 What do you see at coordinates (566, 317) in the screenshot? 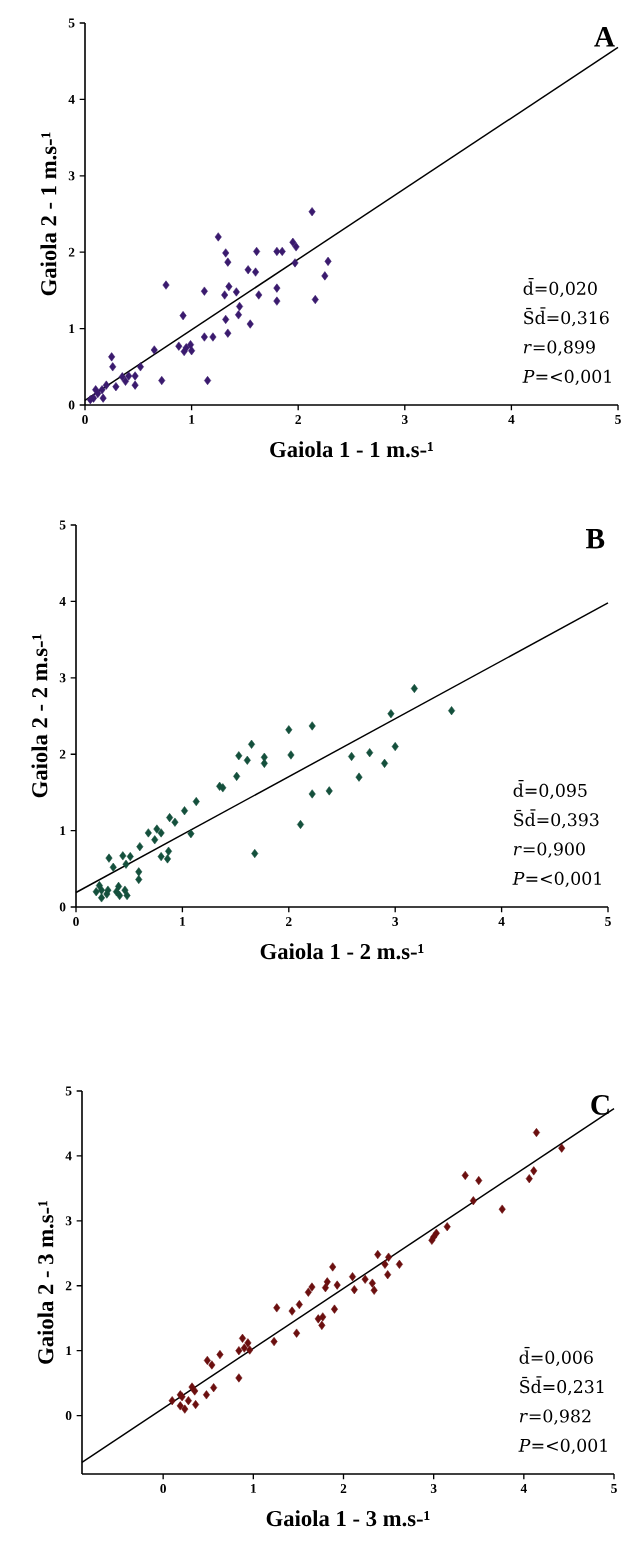
I see `annotation: S̄d̄=0,316` at bounding box center [566, 317].